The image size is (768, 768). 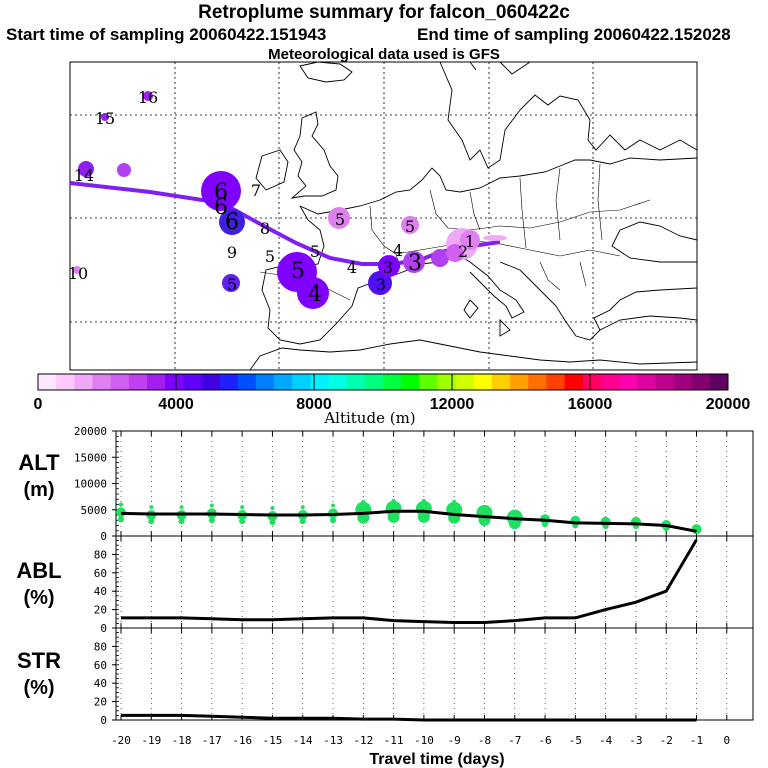 I want to click on x-tick-label: -12, so click(x=363, y=740).